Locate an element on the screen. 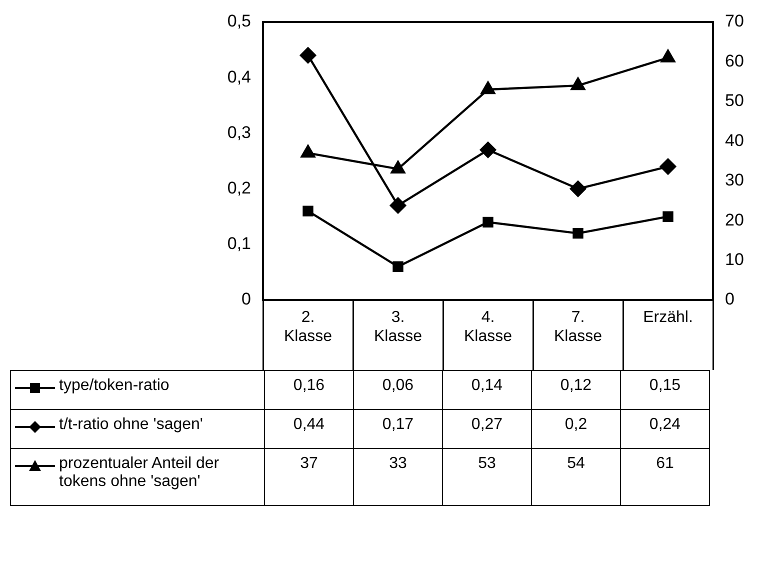  data-label: 61 is located at coordinates (665, 477).